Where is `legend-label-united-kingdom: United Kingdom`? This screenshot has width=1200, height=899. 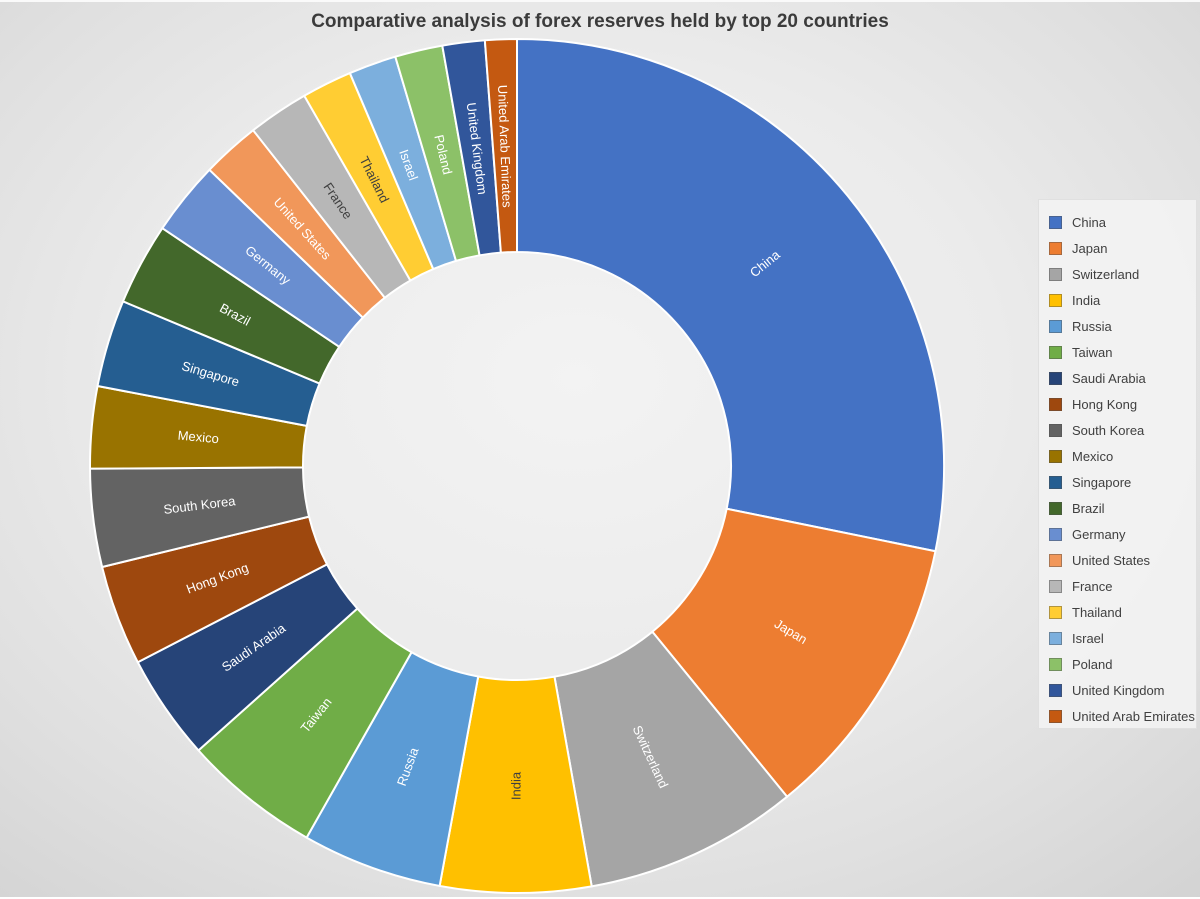
legend-label-united-kingdom: United Kingdom is located at coordinates (1118, 690).